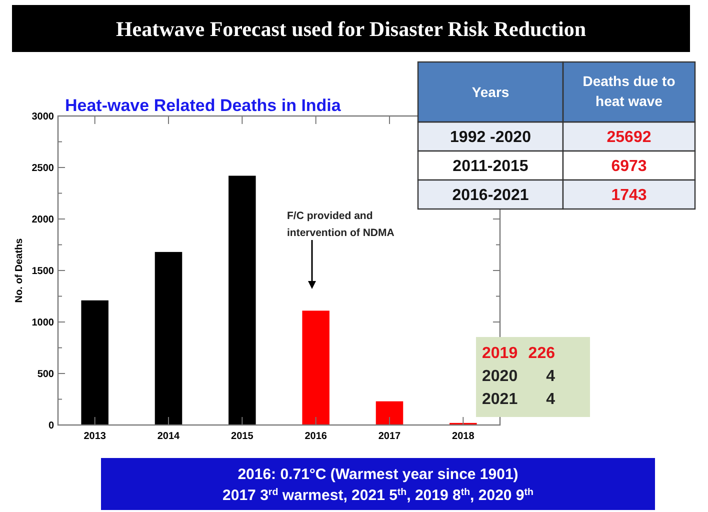 This screenshot has height=512, width=708. I want to click on x-tick-label: 2013, so click(95, 436).